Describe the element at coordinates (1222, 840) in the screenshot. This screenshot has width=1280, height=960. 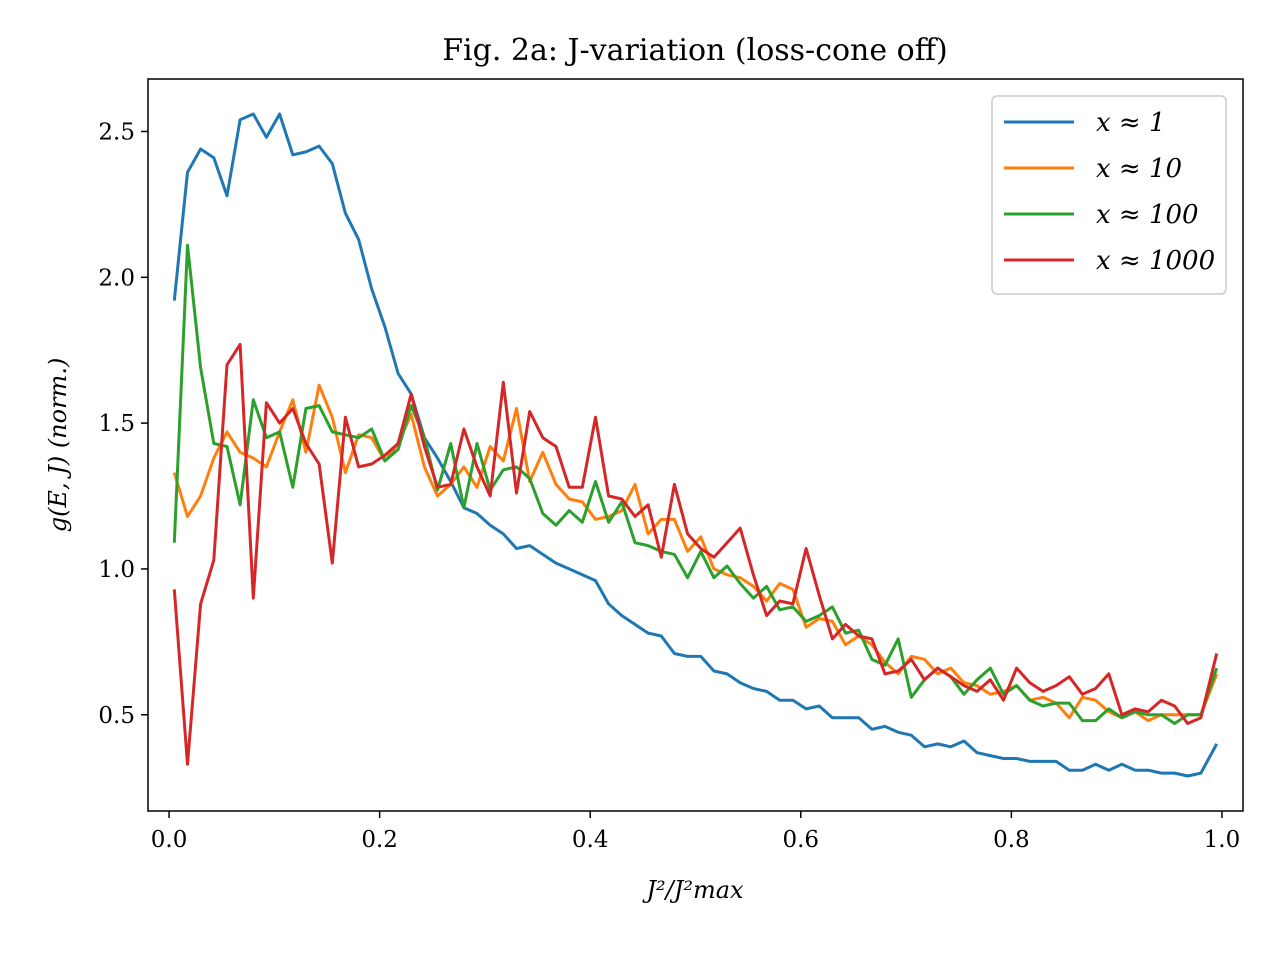
I see `x-tick-label: 1.0` at that location.